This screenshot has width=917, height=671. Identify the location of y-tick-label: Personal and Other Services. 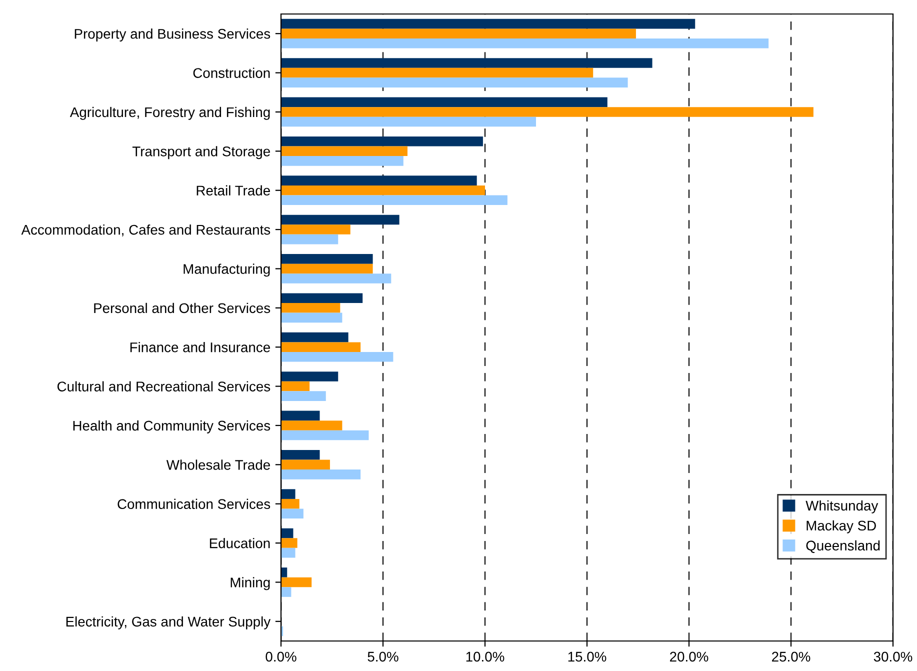
(182, 308).